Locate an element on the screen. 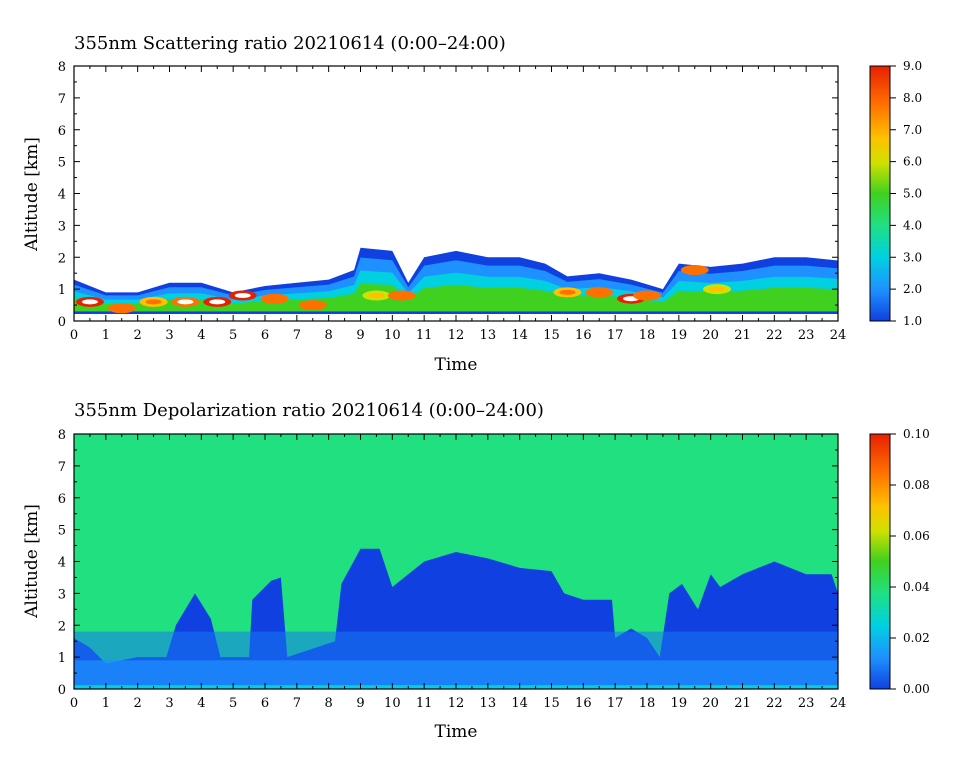 This screenshot has height=770, width=960. colorbar-tick-label: 7.0 is located at coordinates (912, 130).